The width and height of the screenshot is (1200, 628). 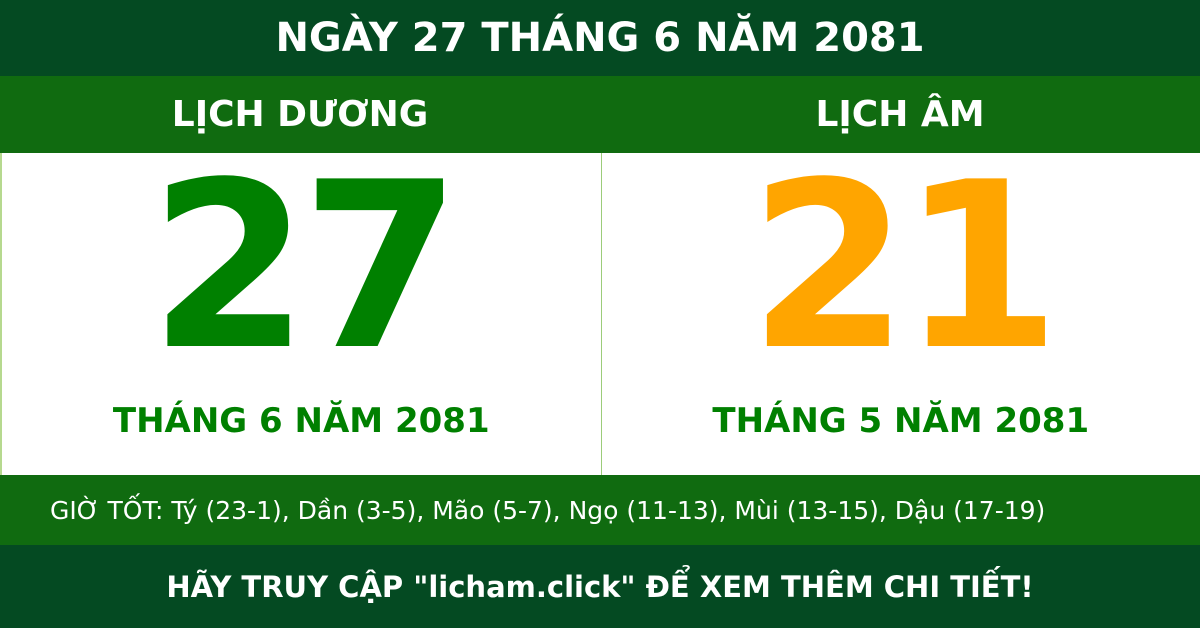 I want to click on solar-day: 27, so click(x=305, y=267).